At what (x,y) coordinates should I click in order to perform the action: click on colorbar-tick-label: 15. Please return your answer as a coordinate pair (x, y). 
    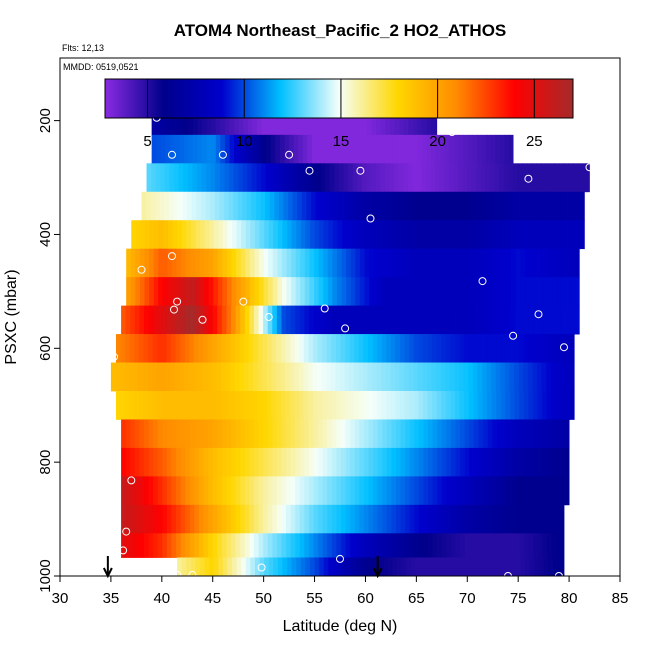
    Looking at the image, I should click on (341, 141).